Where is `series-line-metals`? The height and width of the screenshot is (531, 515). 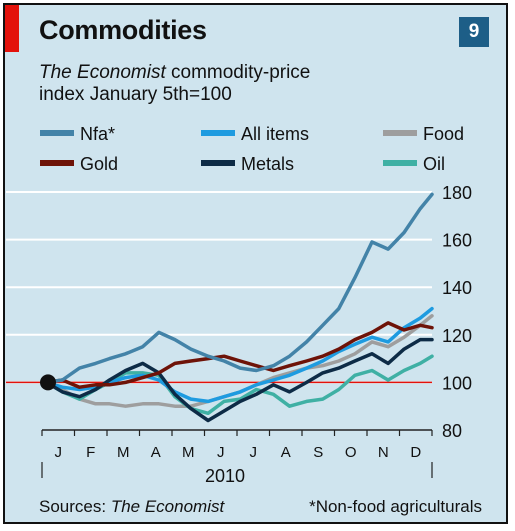
series-line-metals is located at coordinates (239, 380).